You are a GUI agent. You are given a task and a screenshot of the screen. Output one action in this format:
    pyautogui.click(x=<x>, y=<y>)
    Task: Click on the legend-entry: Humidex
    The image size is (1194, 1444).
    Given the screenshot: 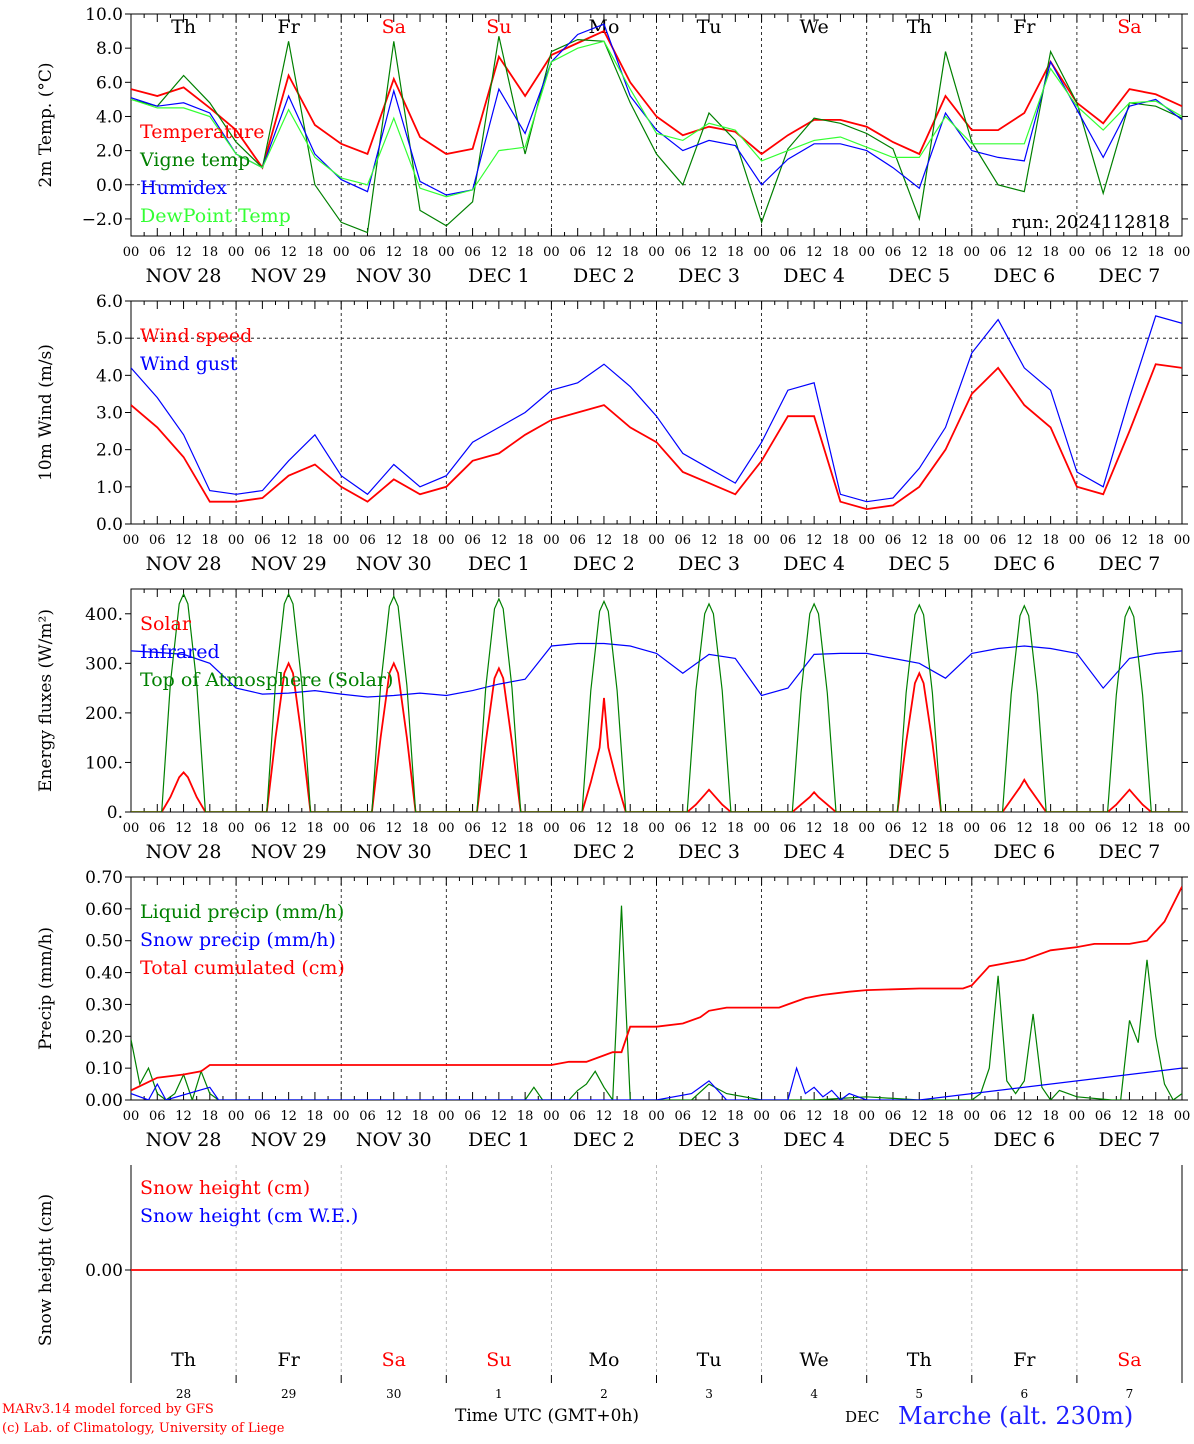 What is the action you would take?
    pyautogui.click(x=183, y=188)
    